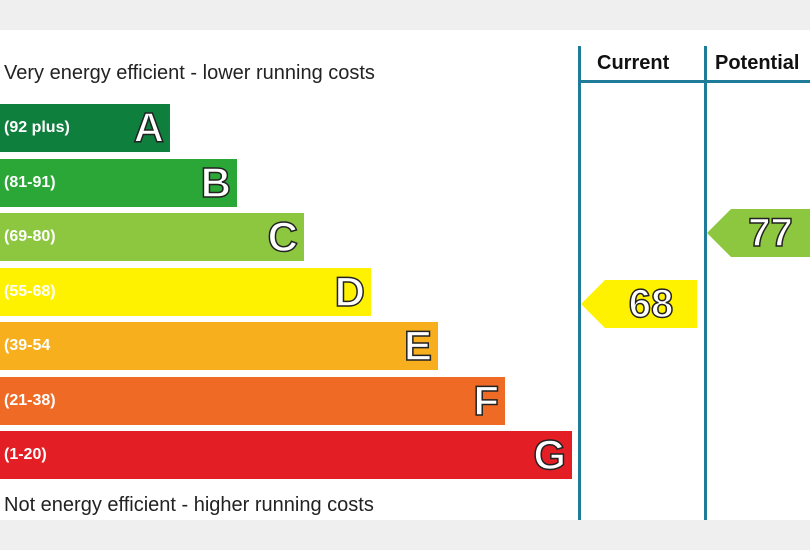  I want to click on band-letter: D, so click(350, 291).